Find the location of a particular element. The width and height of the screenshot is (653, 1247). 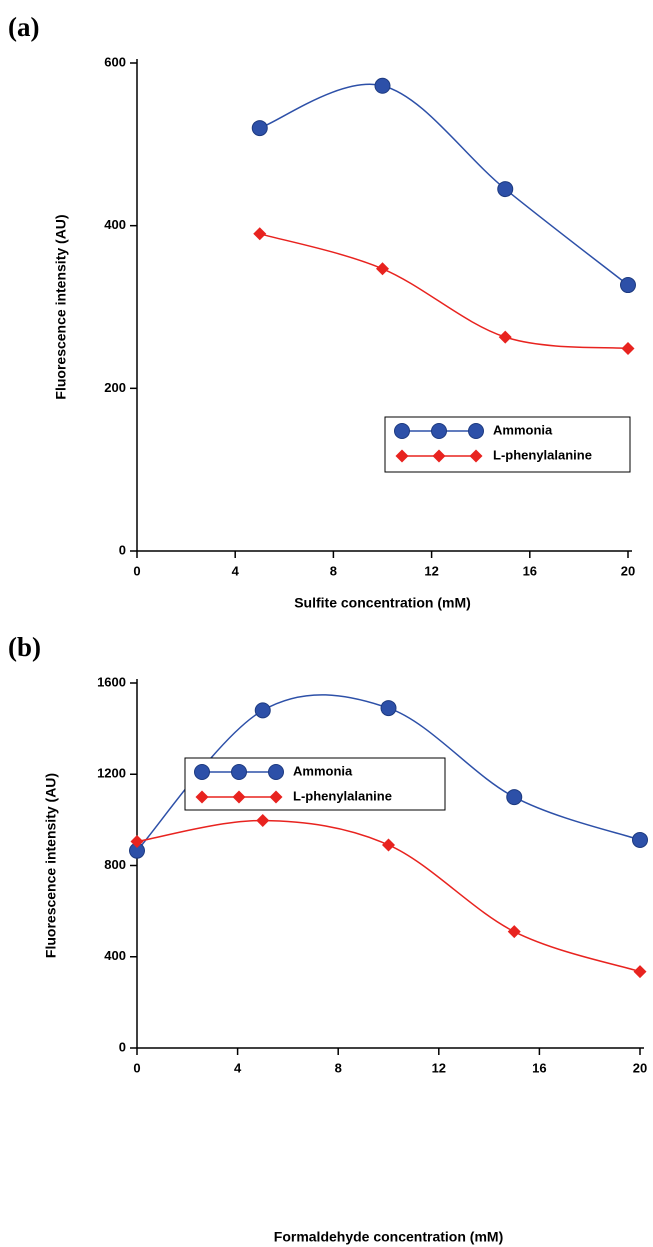

y-tick-label: 1200 is located at coordinates (111, 773).